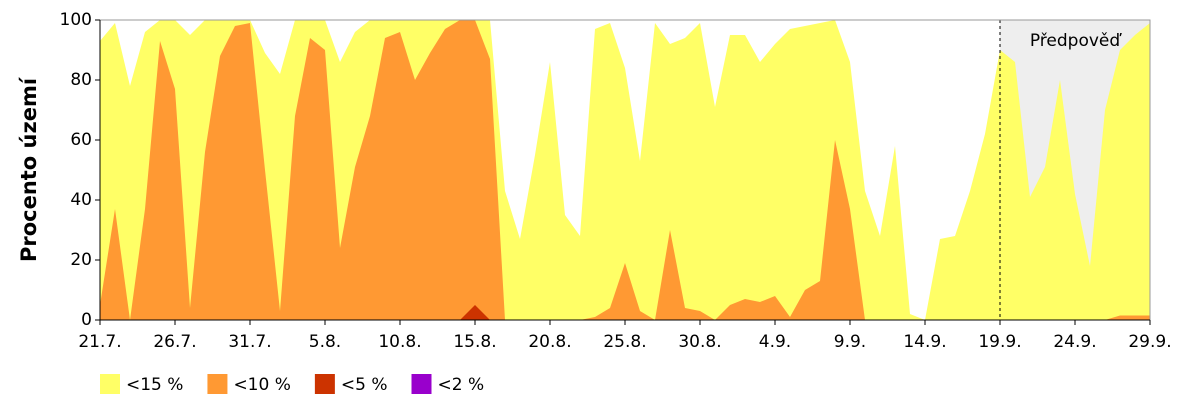 This screenshot has height=400, width=1200. Describe the element at coordinates (81, 200) in the screenshot. I see `y-tick-label: 40` at that location.